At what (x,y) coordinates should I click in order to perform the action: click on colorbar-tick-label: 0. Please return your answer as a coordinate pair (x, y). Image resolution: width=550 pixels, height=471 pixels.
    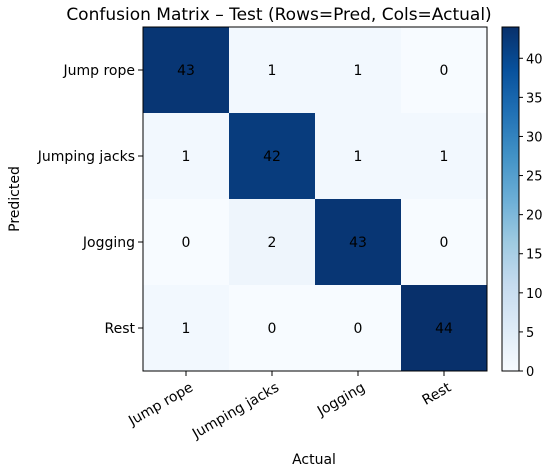
    Looking at the image, I should click on (530, 372).